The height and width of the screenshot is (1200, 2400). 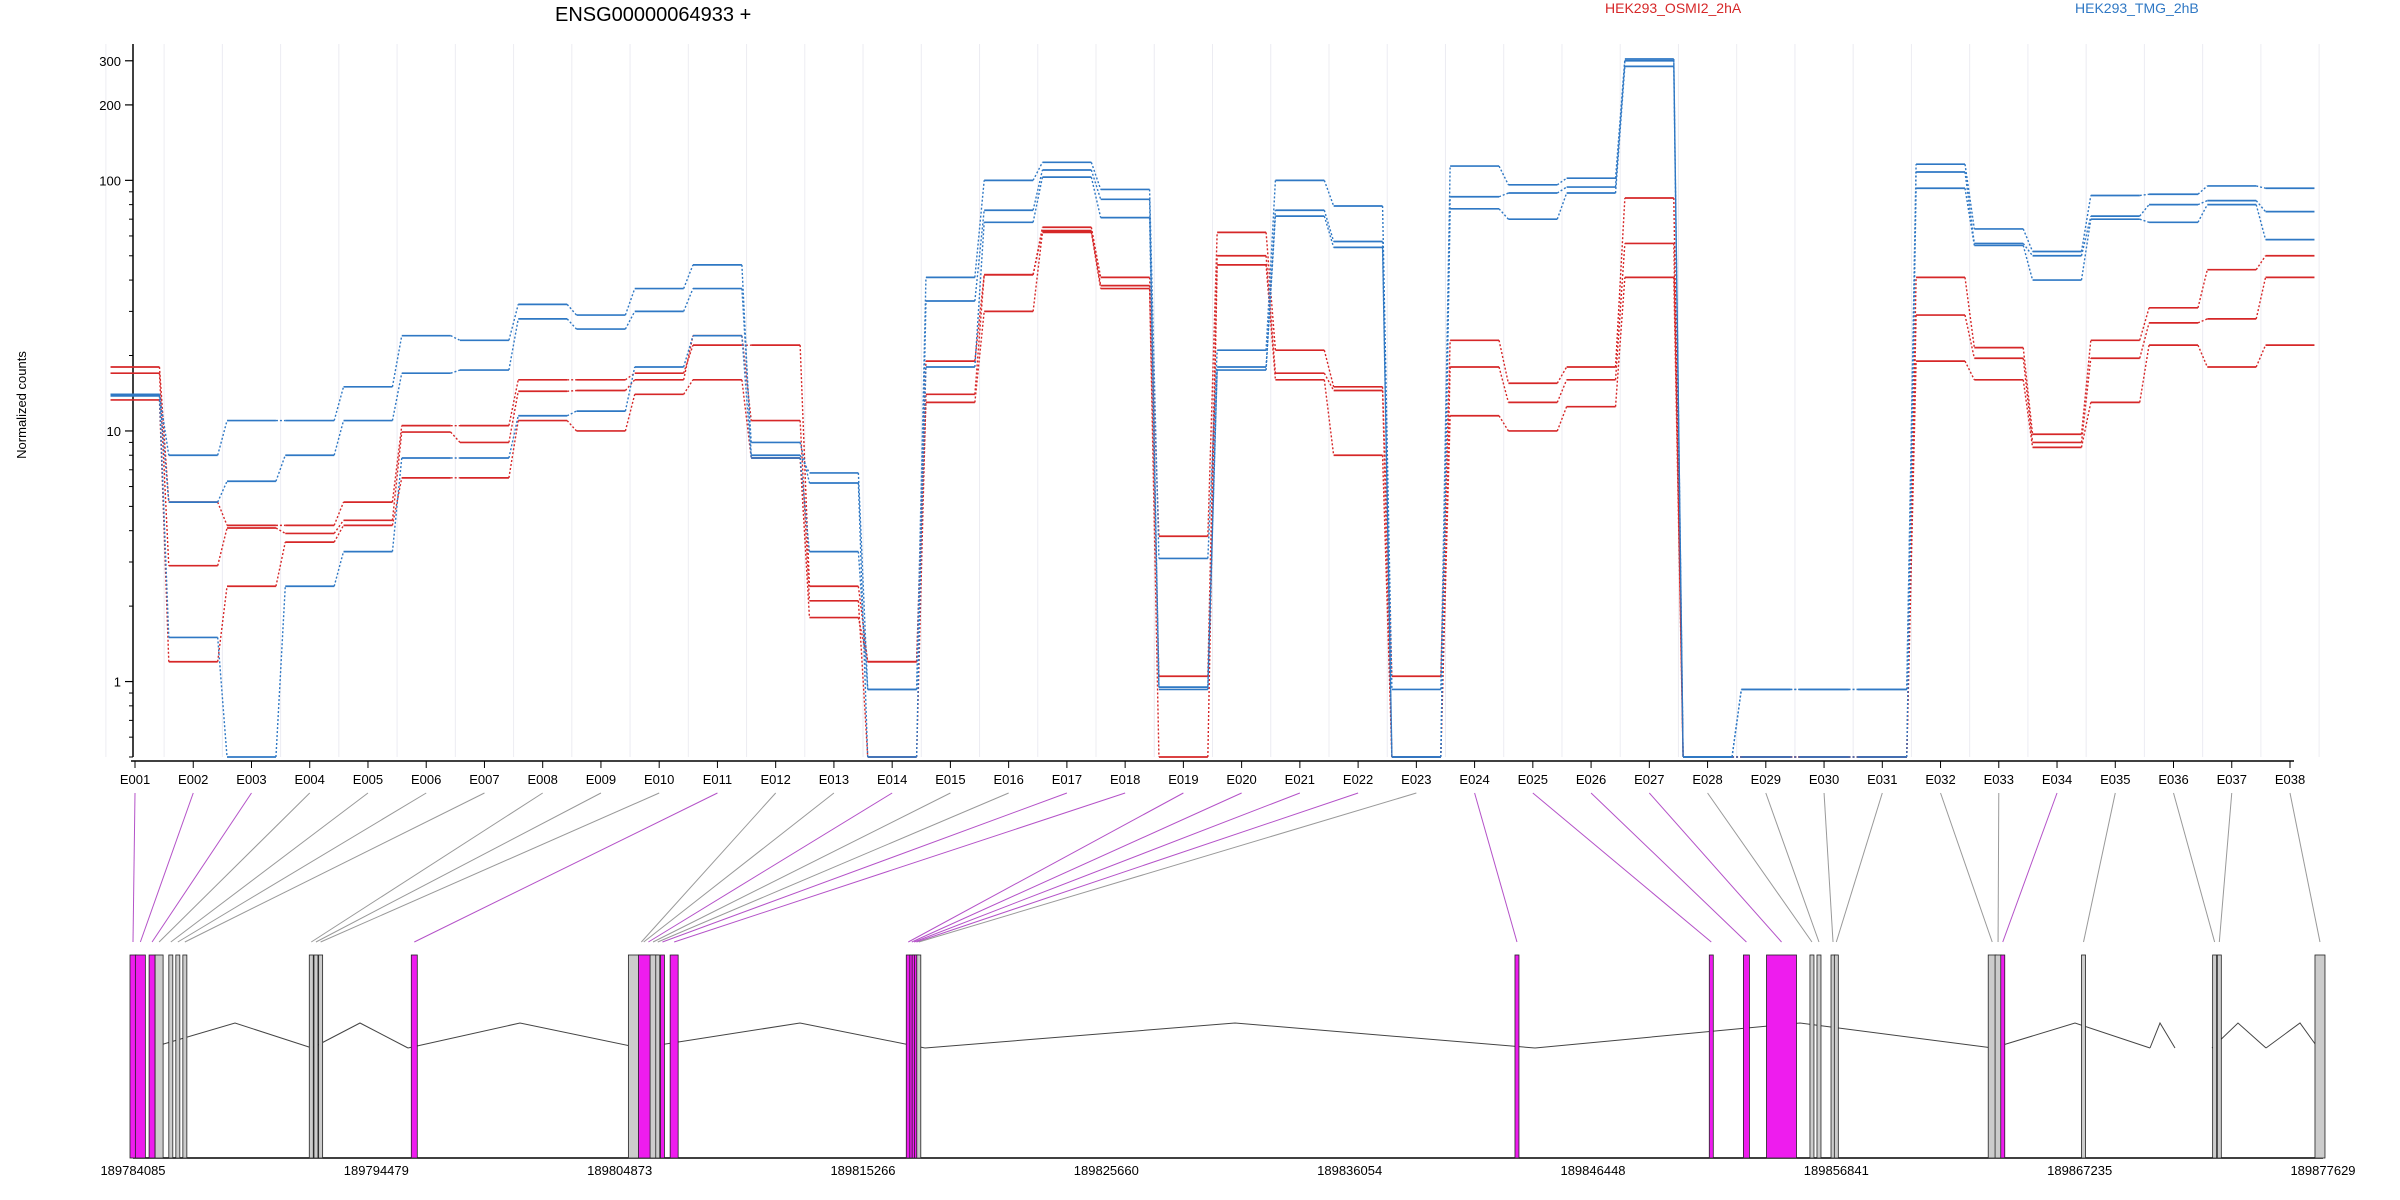 I want to click on x-tick-label: E021, so click(x=1300, y=779).